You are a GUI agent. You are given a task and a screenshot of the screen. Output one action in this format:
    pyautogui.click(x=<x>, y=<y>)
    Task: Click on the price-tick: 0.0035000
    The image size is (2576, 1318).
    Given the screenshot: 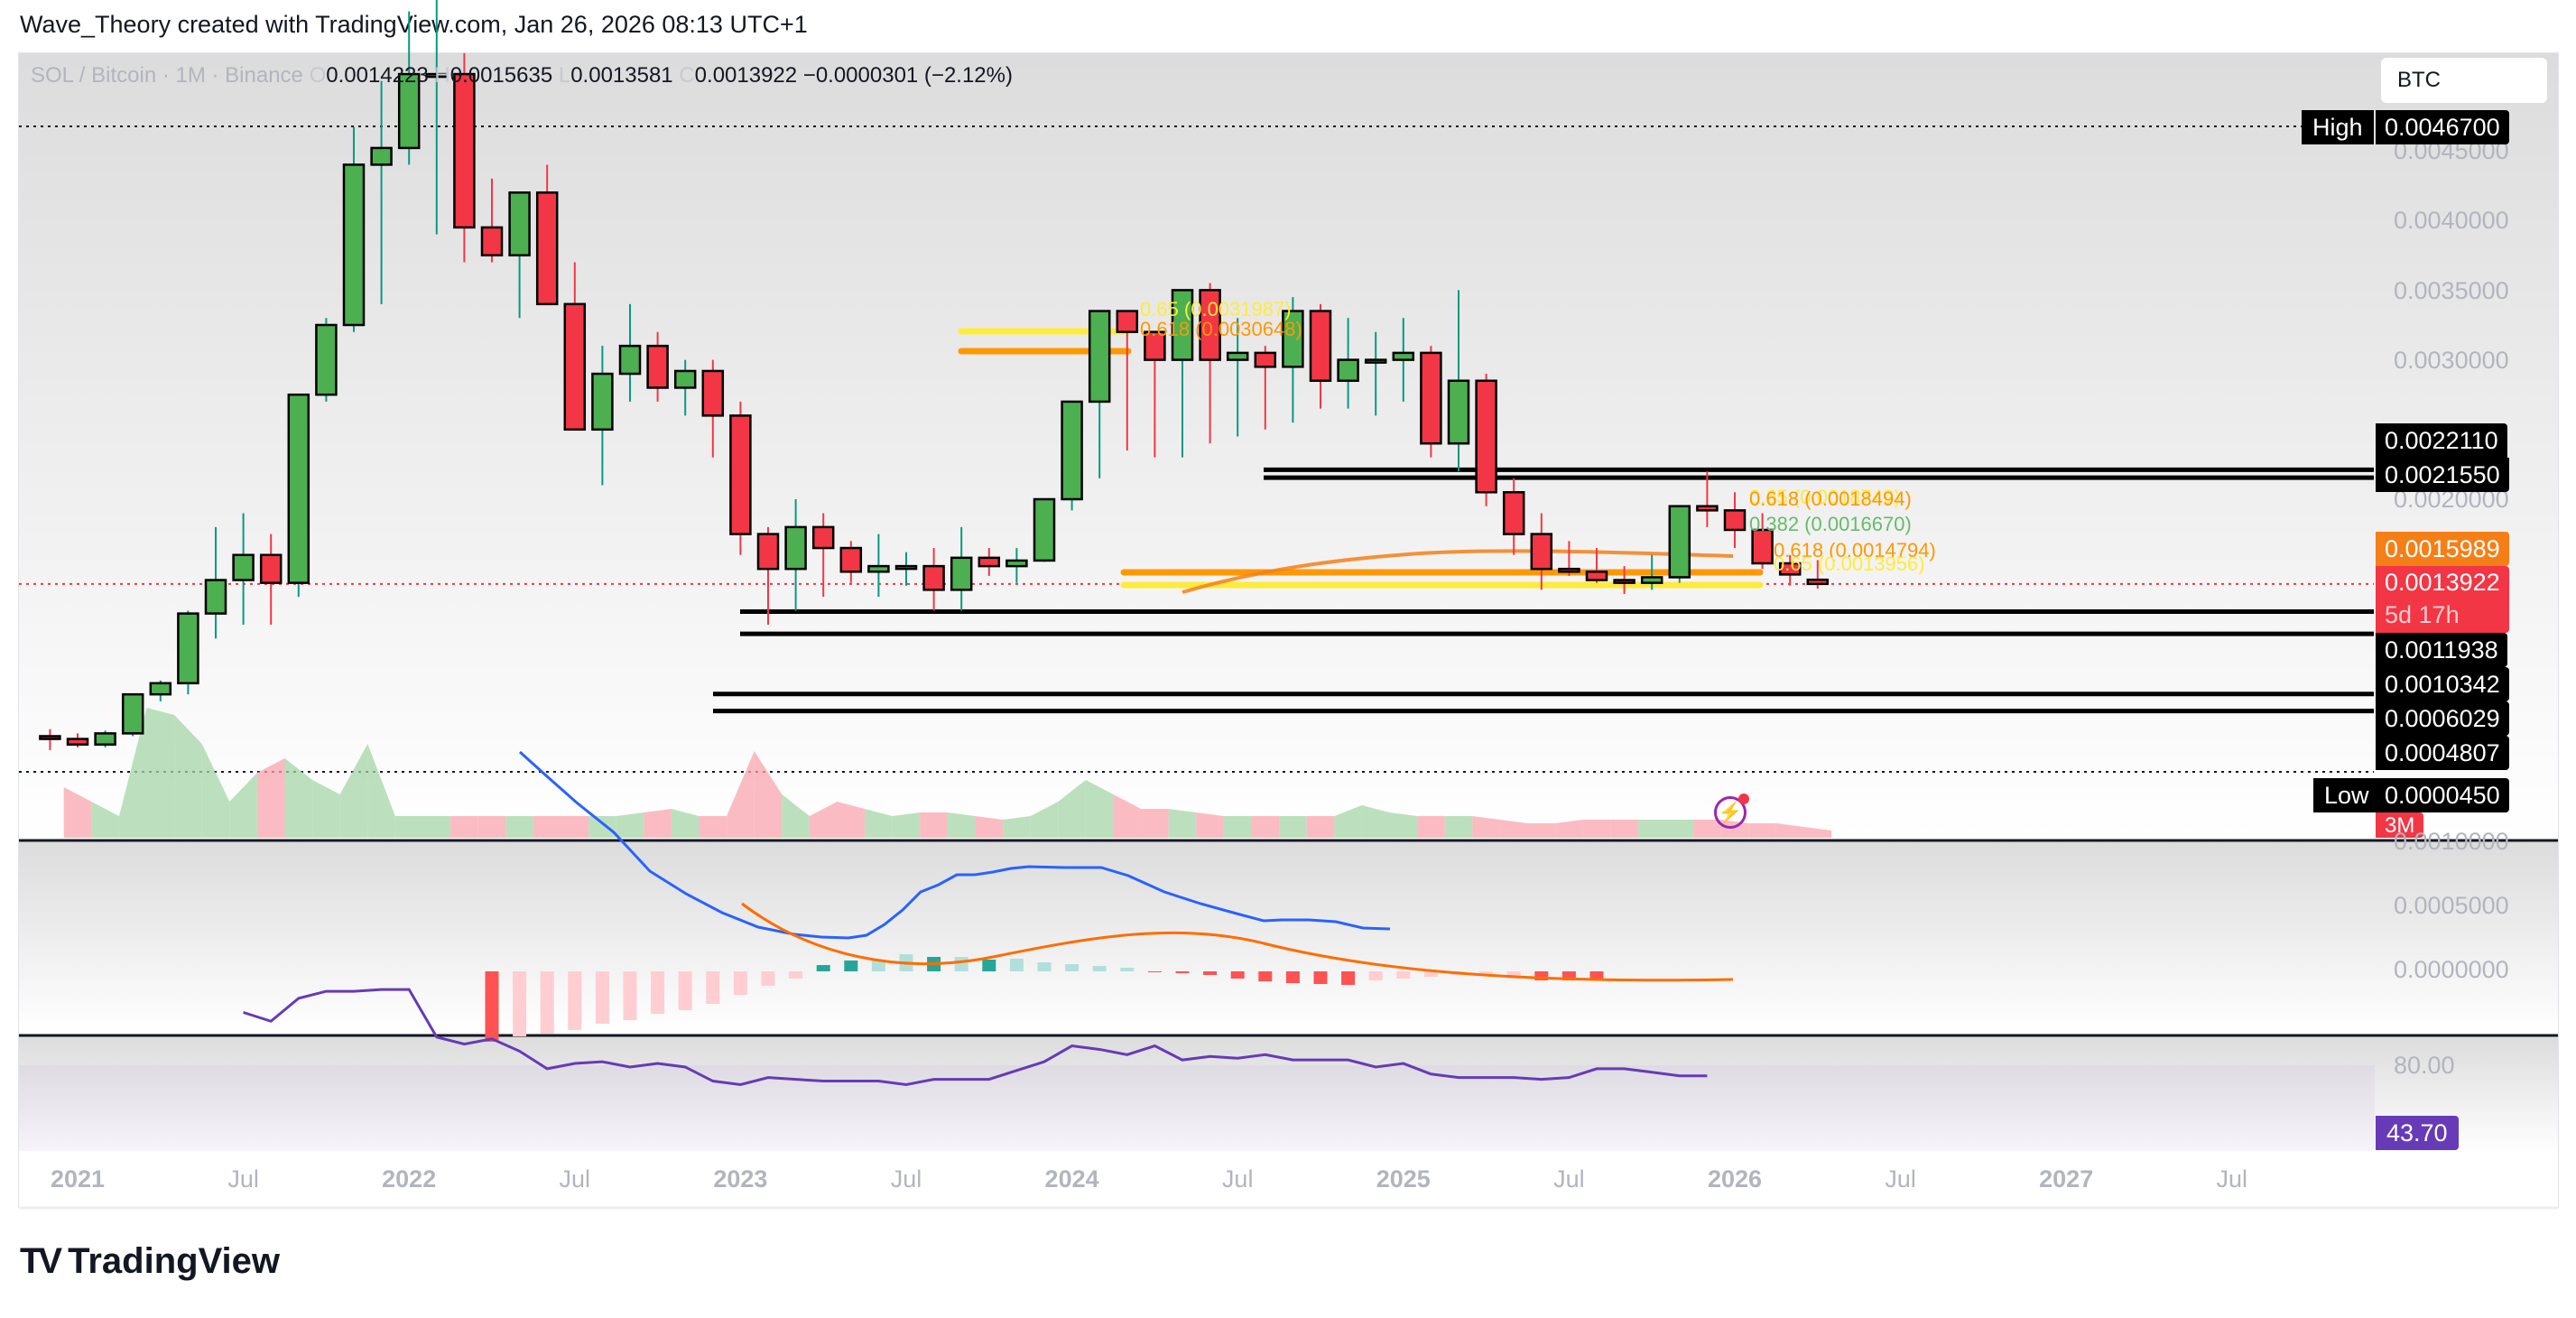 What is the action you would take?
    pyautogui.click(x=2451, y=290)
    